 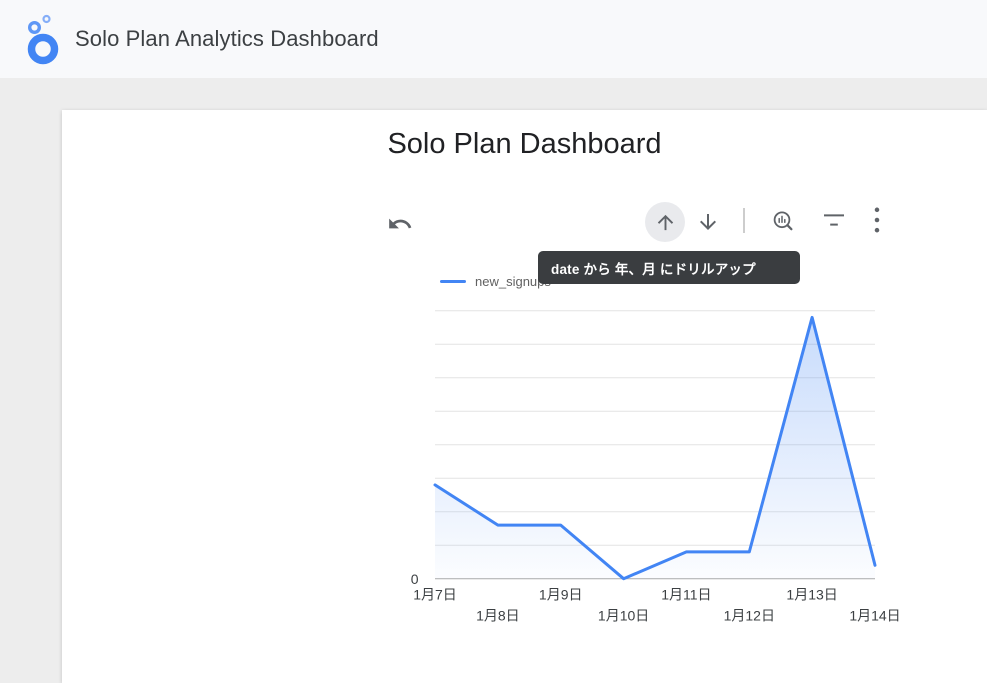 I want to click on drill-down-button, so click(x=708, y=222).